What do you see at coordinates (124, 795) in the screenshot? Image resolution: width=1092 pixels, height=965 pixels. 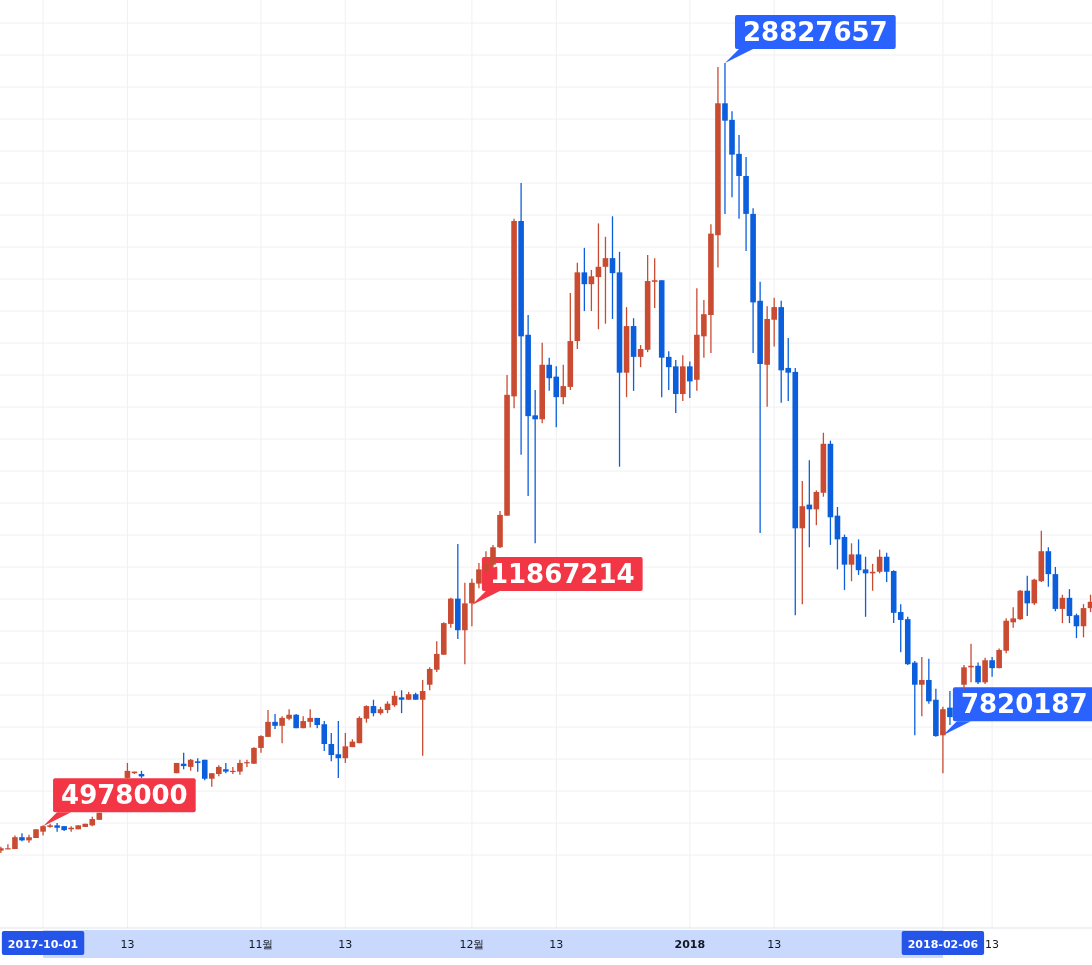 I see `annotation: 4978000` at bounding box center [124, 795].